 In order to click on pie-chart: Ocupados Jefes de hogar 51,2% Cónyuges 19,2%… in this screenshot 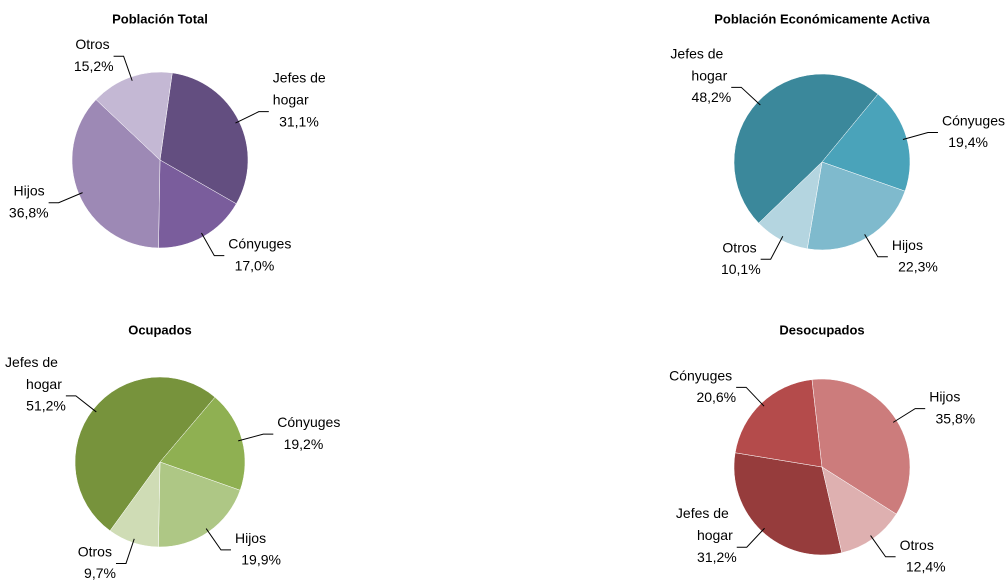, I will do `click(172, 451)`.